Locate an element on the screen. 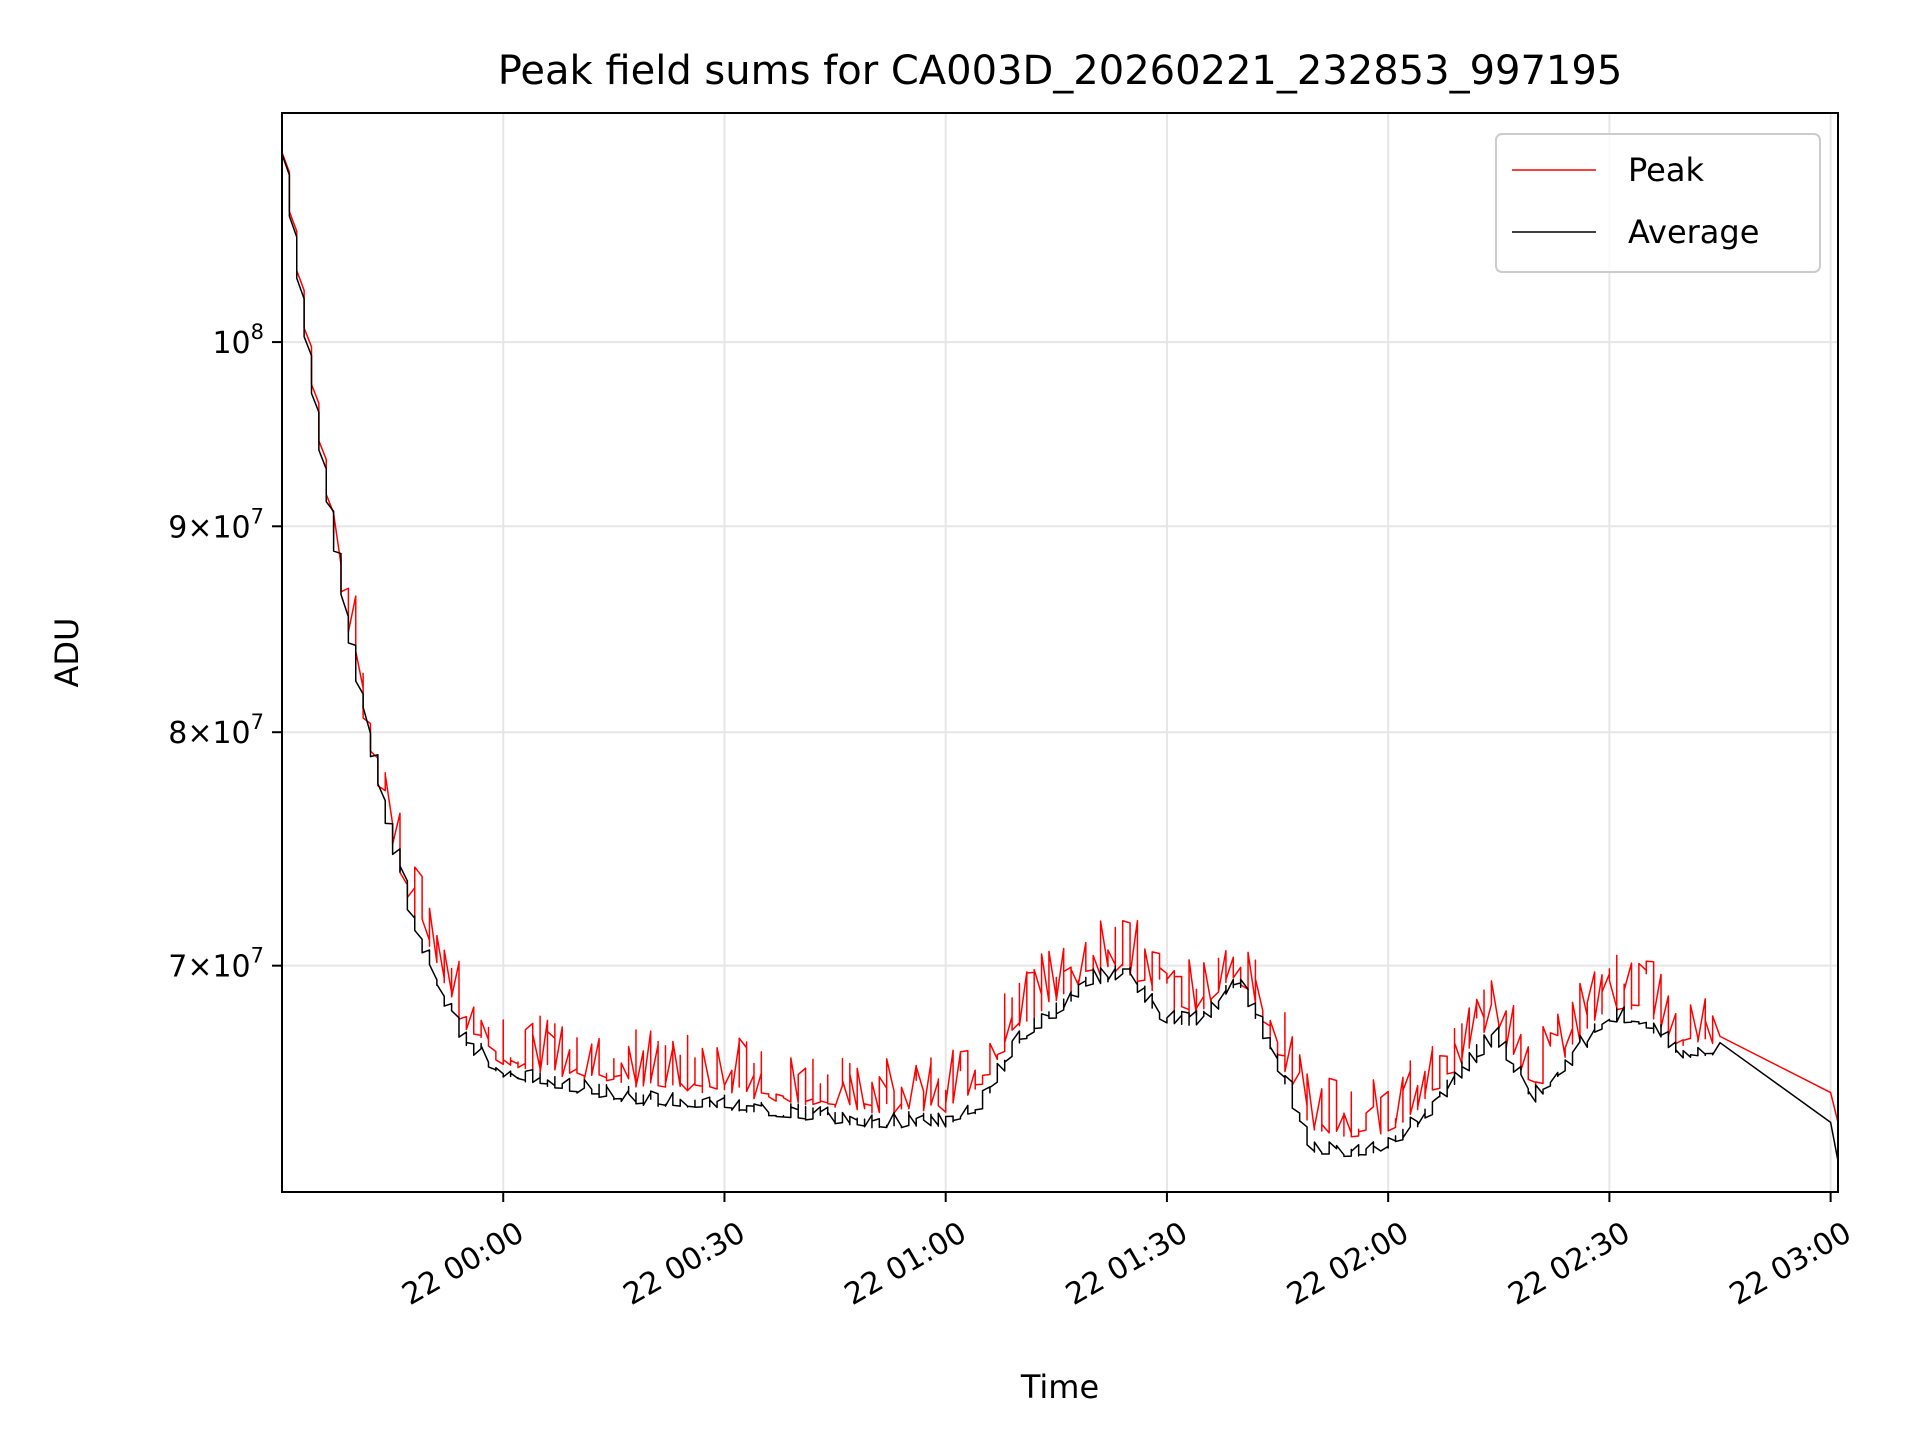 Image resolution: width=1920 pixels, height=1440 pixels. x-axis-label: Time is located at coordinates (1059, 1387).